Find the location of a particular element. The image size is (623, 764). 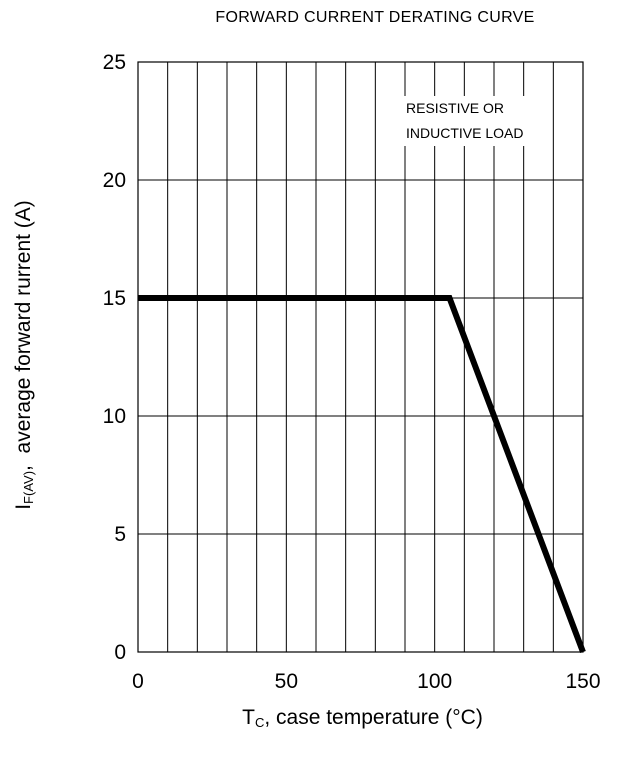

x-tick-label: 150 is located at coordinates (582, 681).